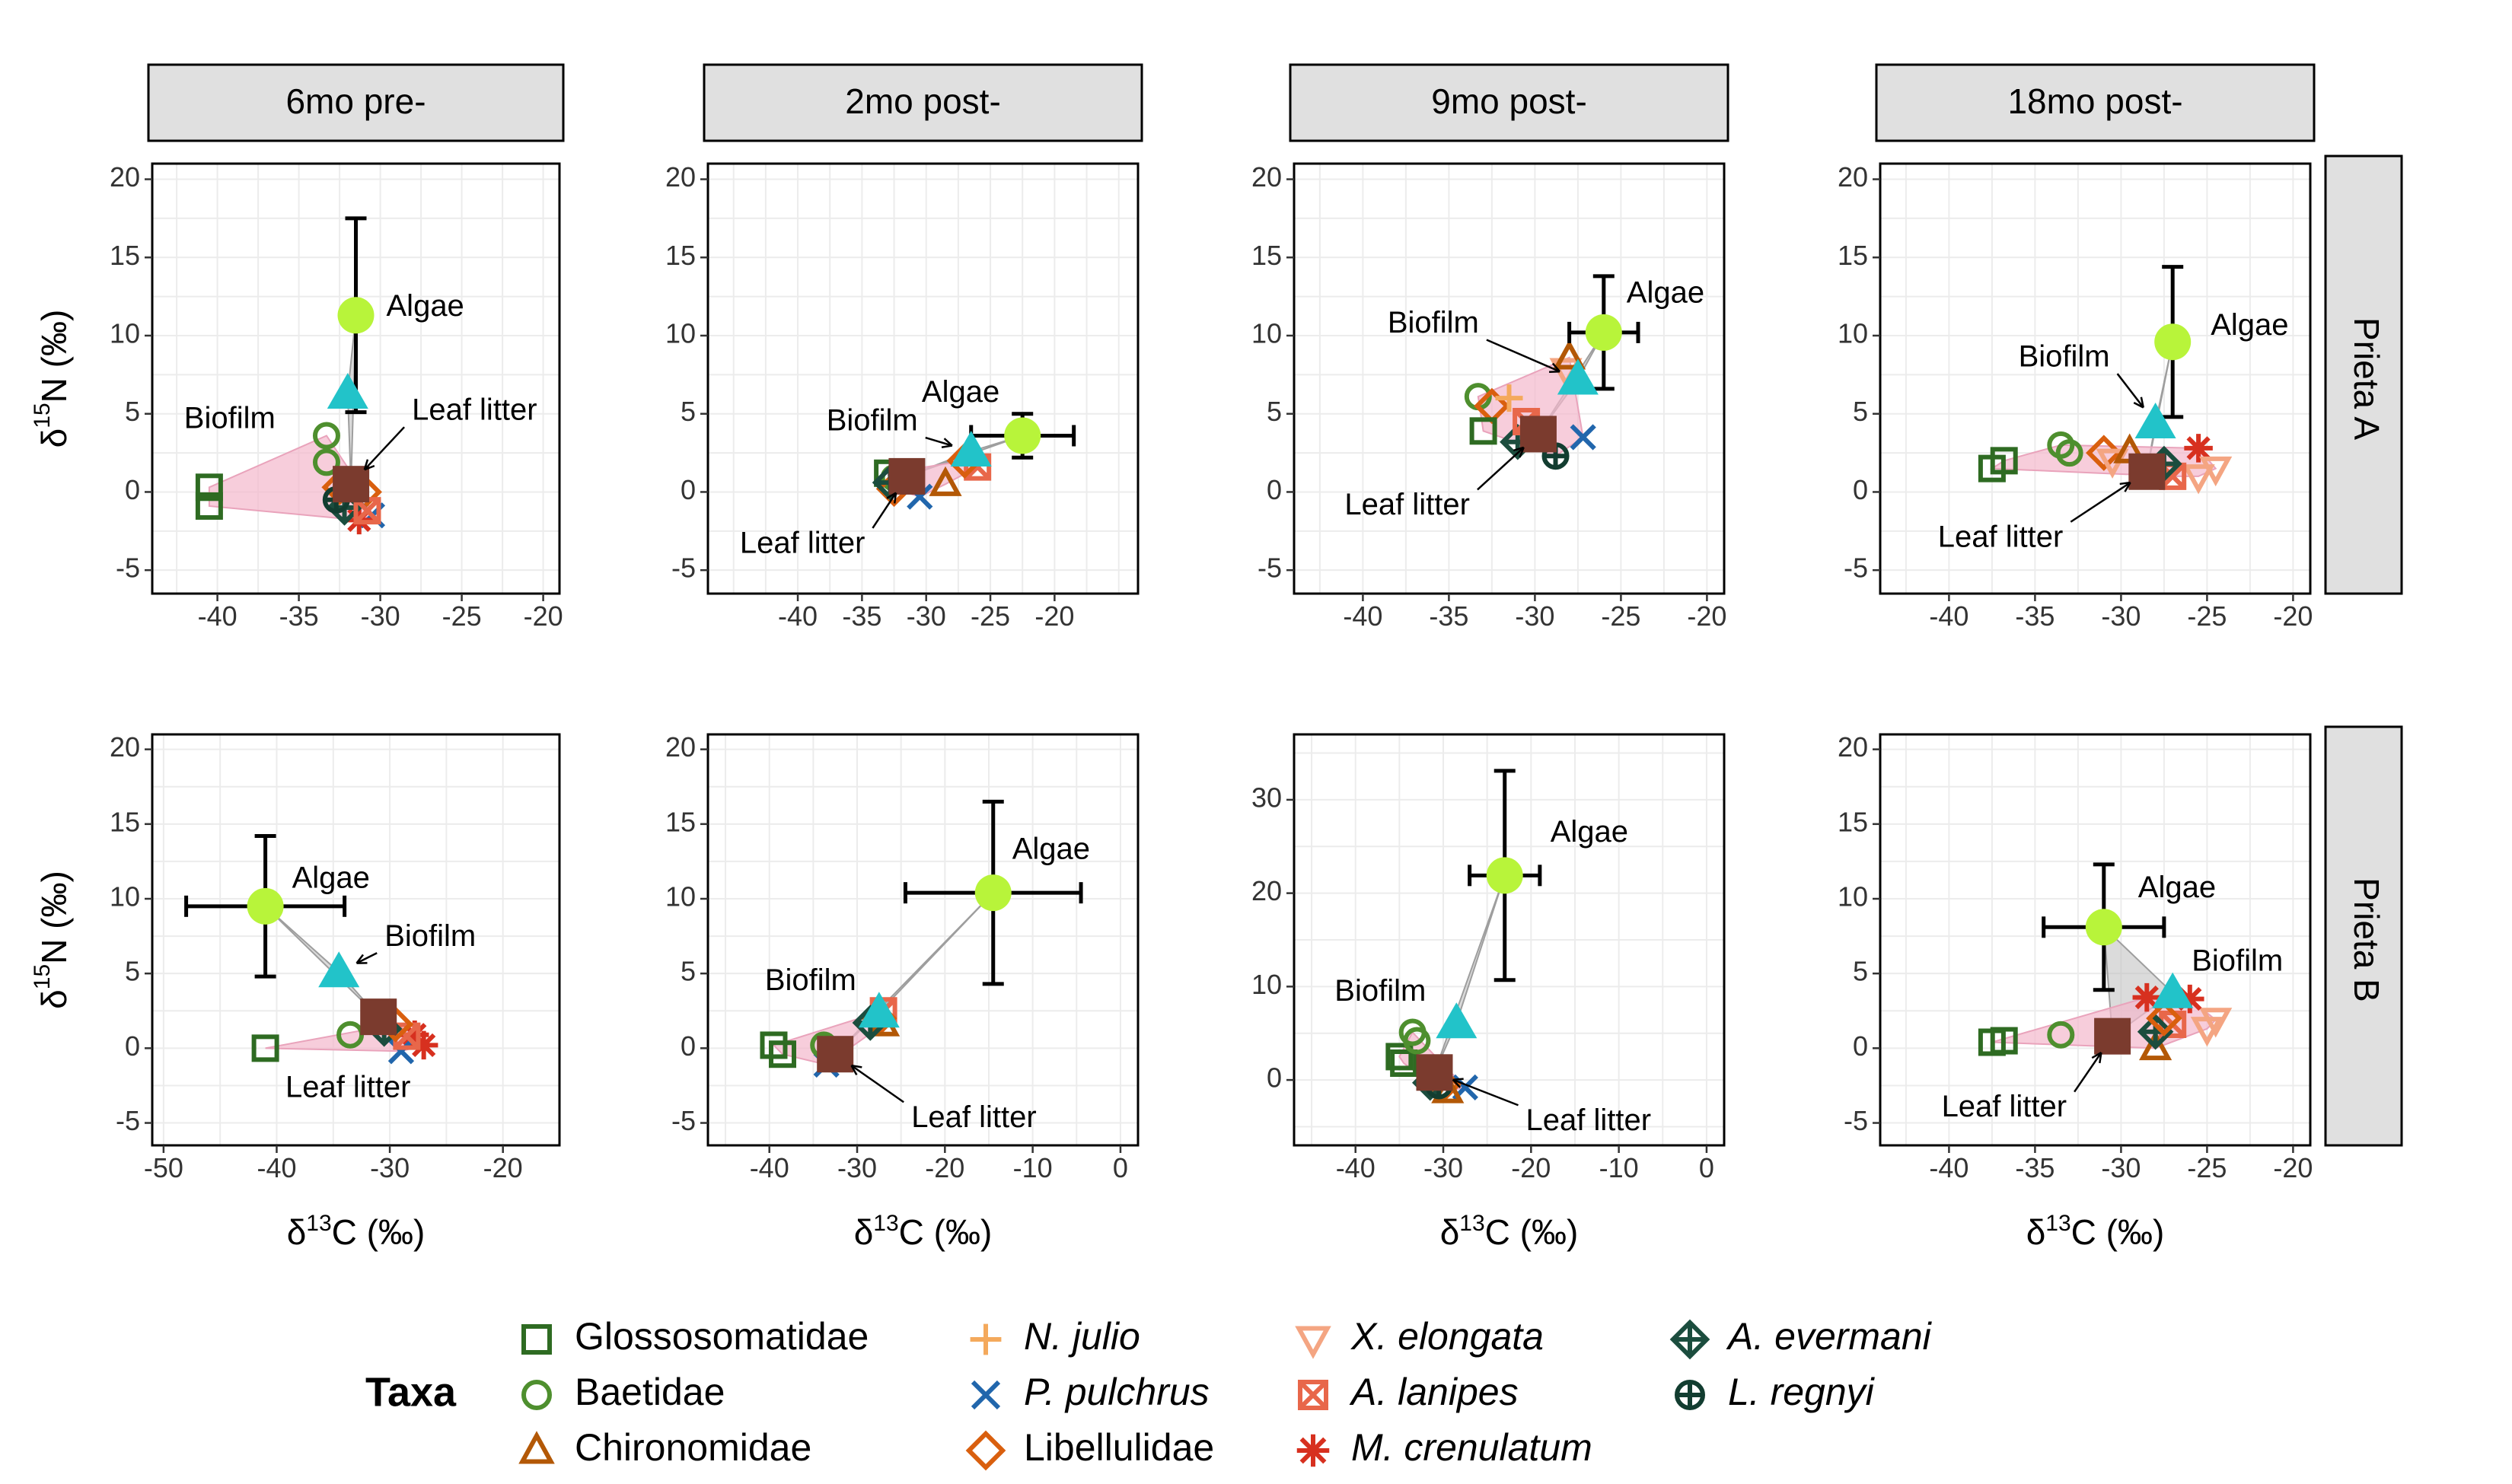  What do you see at coordinates (1471, 1447) in the screenshot?
I see `legend-label: M. crenulatum` at bounding box center [1471, 1447].